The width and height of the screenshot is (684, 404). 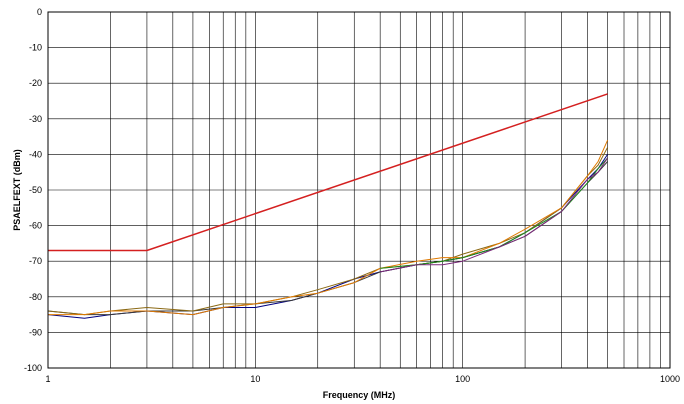 What do you see at coordinates (359, 395) in the screenshot?
I see `x-axis-title: Frequency (MHz)` at bounding box center [359, 395].